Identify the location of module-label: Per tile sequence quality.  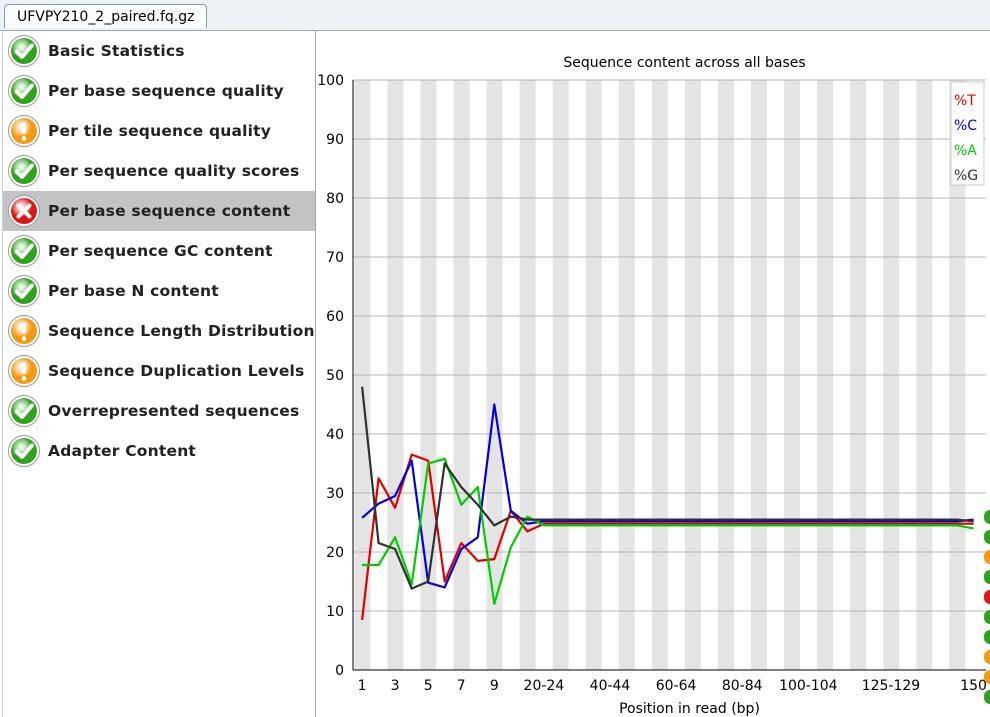
(160, 131).